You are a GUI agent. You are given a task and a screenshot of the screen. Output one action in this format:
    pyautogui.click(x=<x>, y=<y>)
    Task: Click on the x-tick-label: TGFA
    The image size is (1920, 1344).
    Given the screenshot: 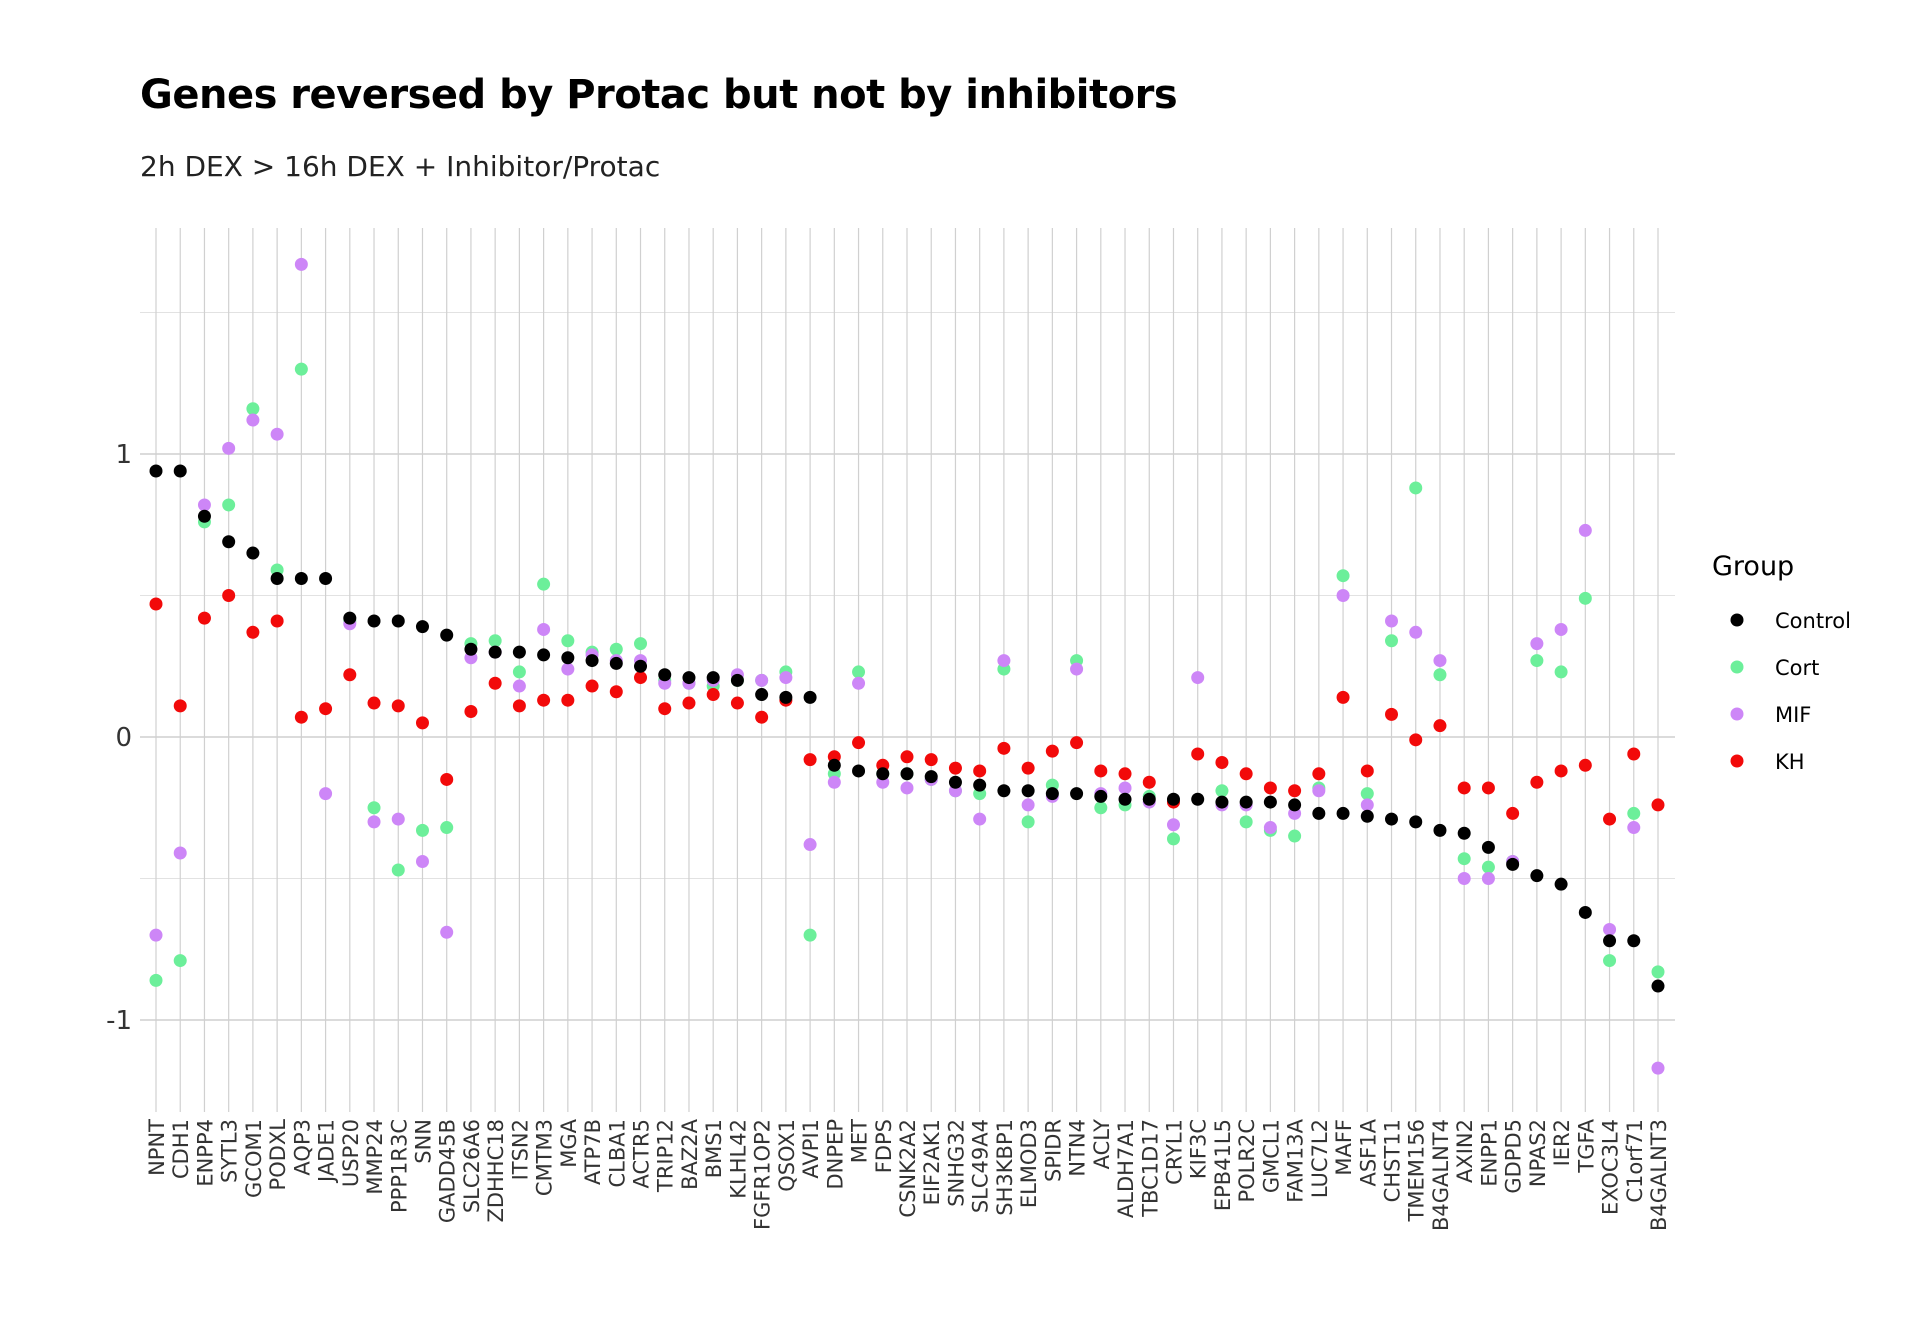 What is the action you would take?
    pyautogui.click(x=1586, y=1145)
    